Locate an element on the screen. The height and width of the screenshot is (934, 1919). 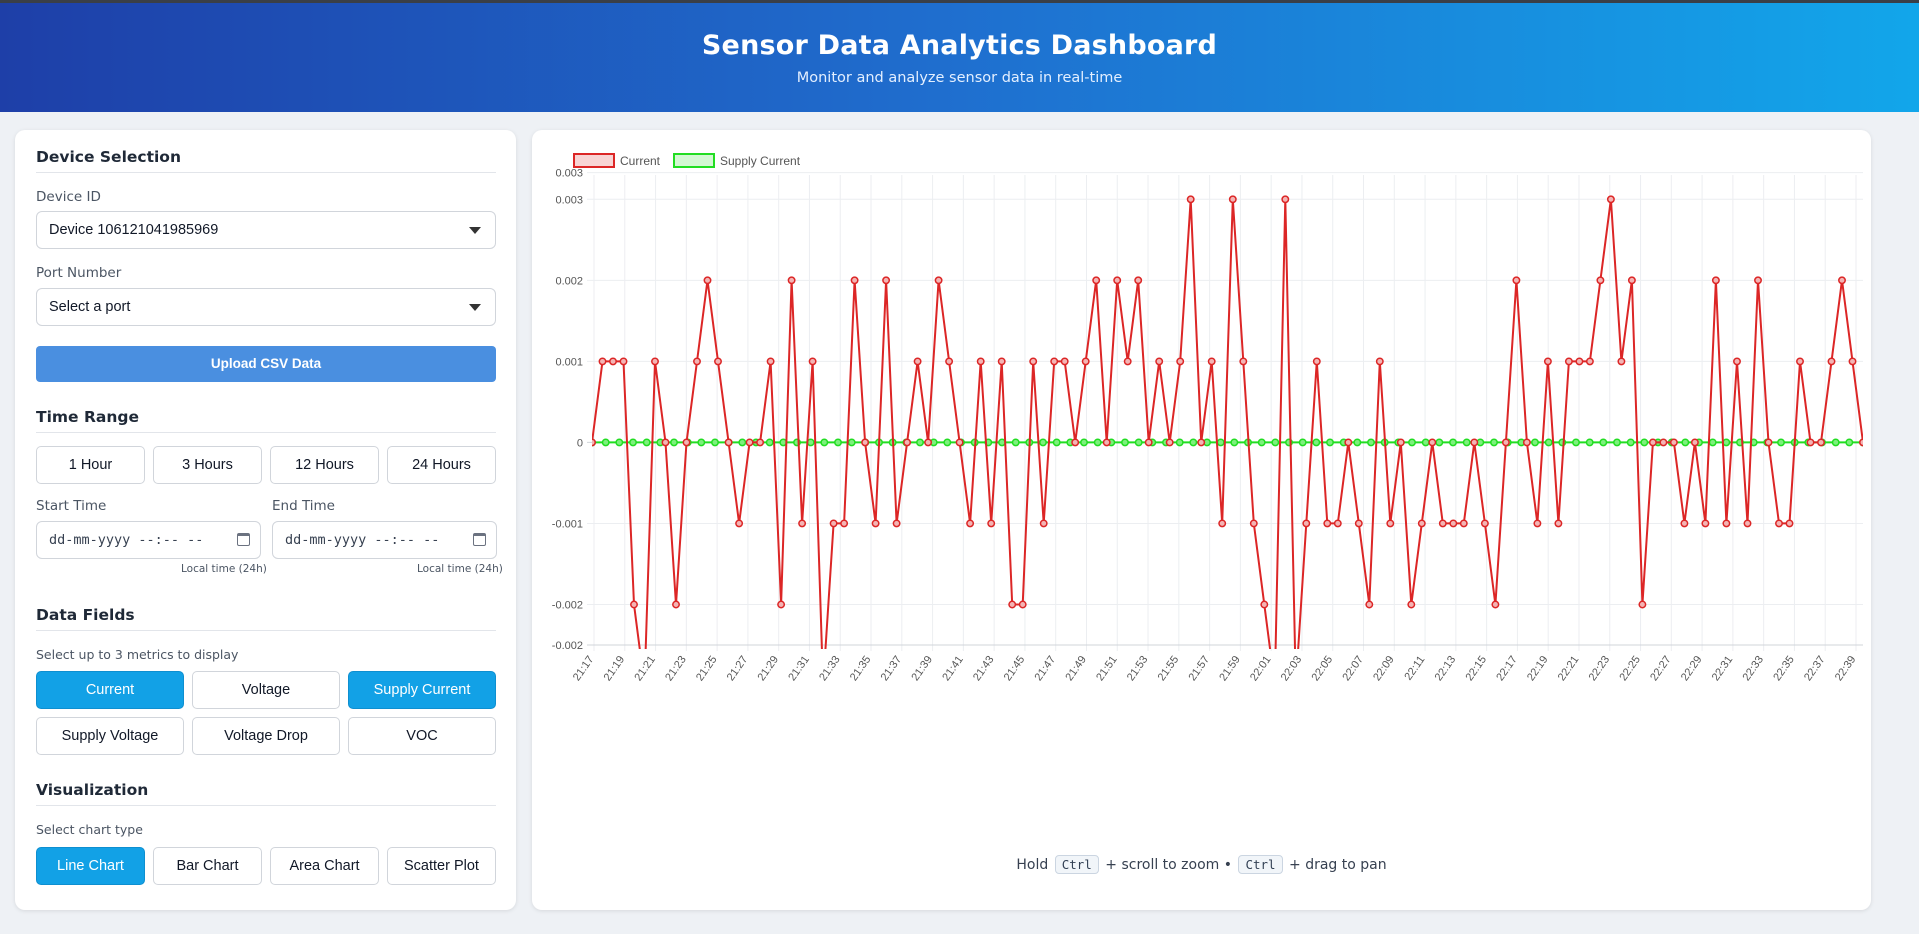
field-current-toggle: Current is located at coordinates (110, 690).